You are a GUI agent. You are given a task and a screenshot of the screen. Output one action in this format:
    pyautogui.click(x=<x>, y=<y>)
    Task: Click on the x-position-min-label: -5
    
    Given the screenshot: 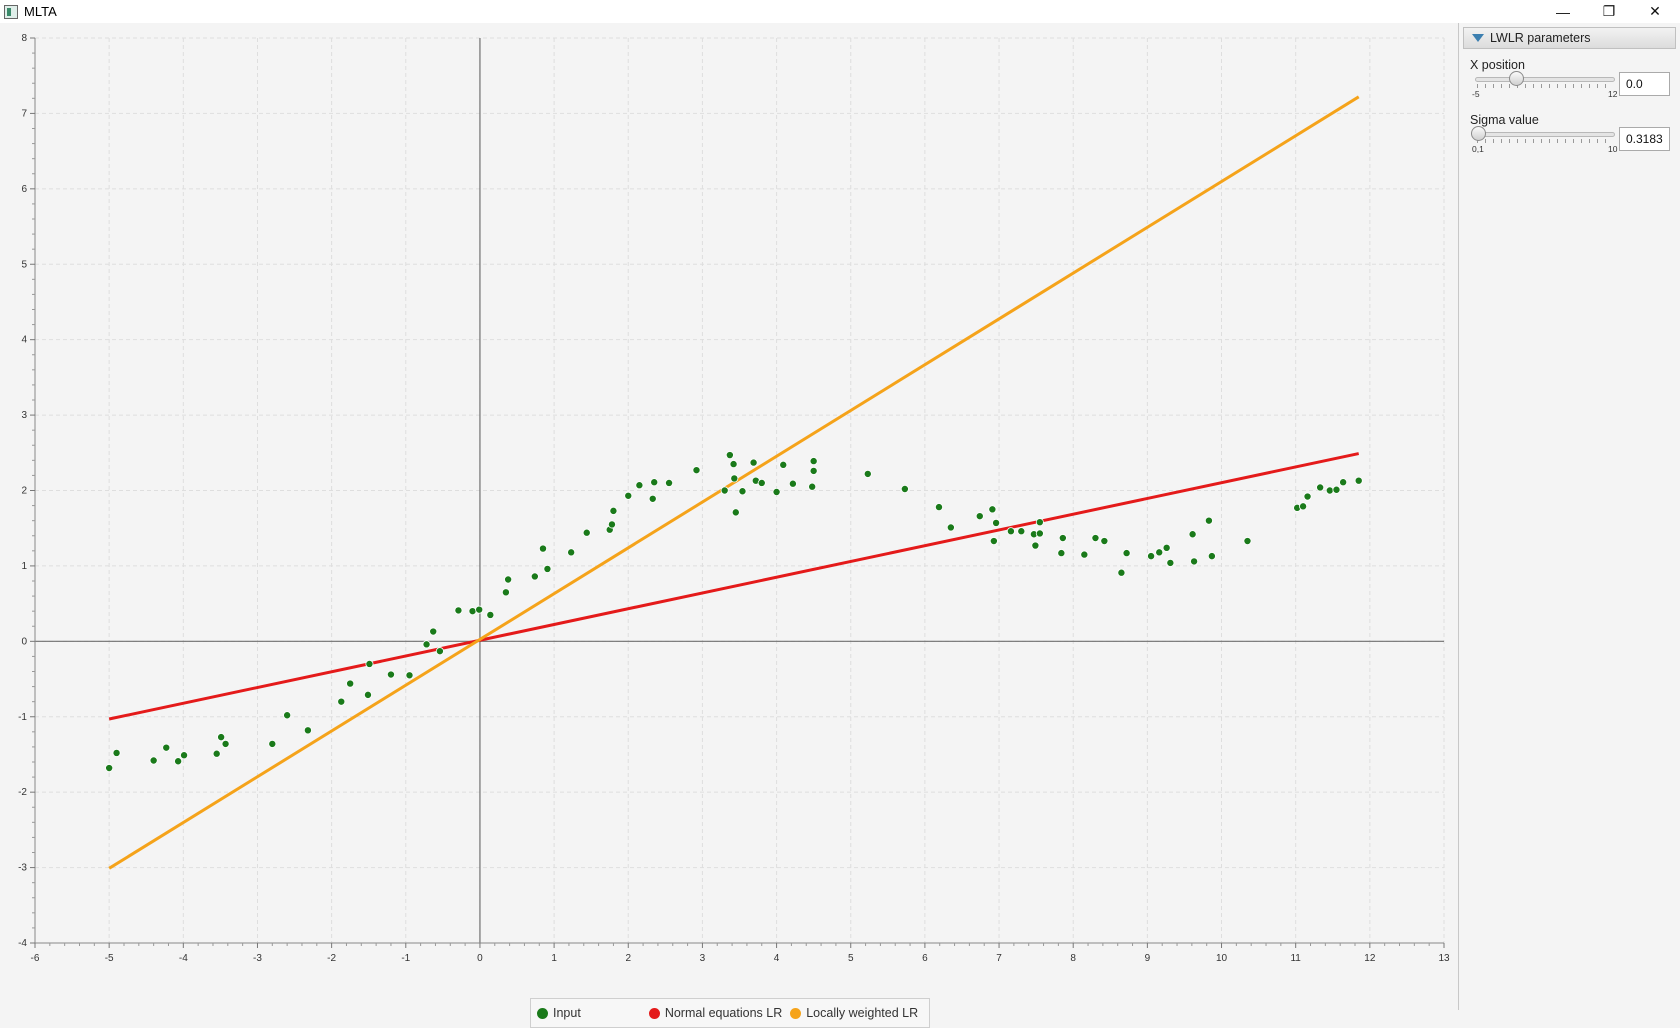 What is the action you would take?
    pyautogui.click(x=1476, y=94)
    